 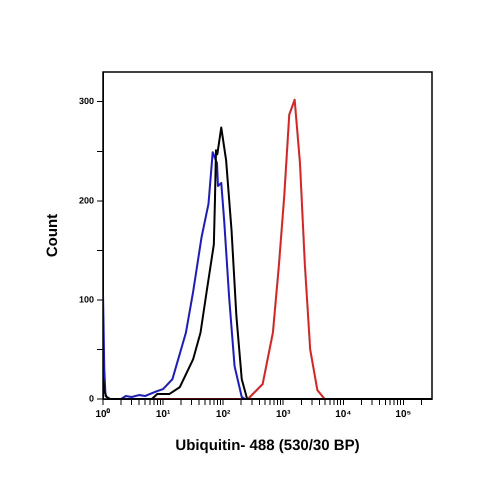 I want to click on x-tick-label: 10³, so click(x=284, y=414).